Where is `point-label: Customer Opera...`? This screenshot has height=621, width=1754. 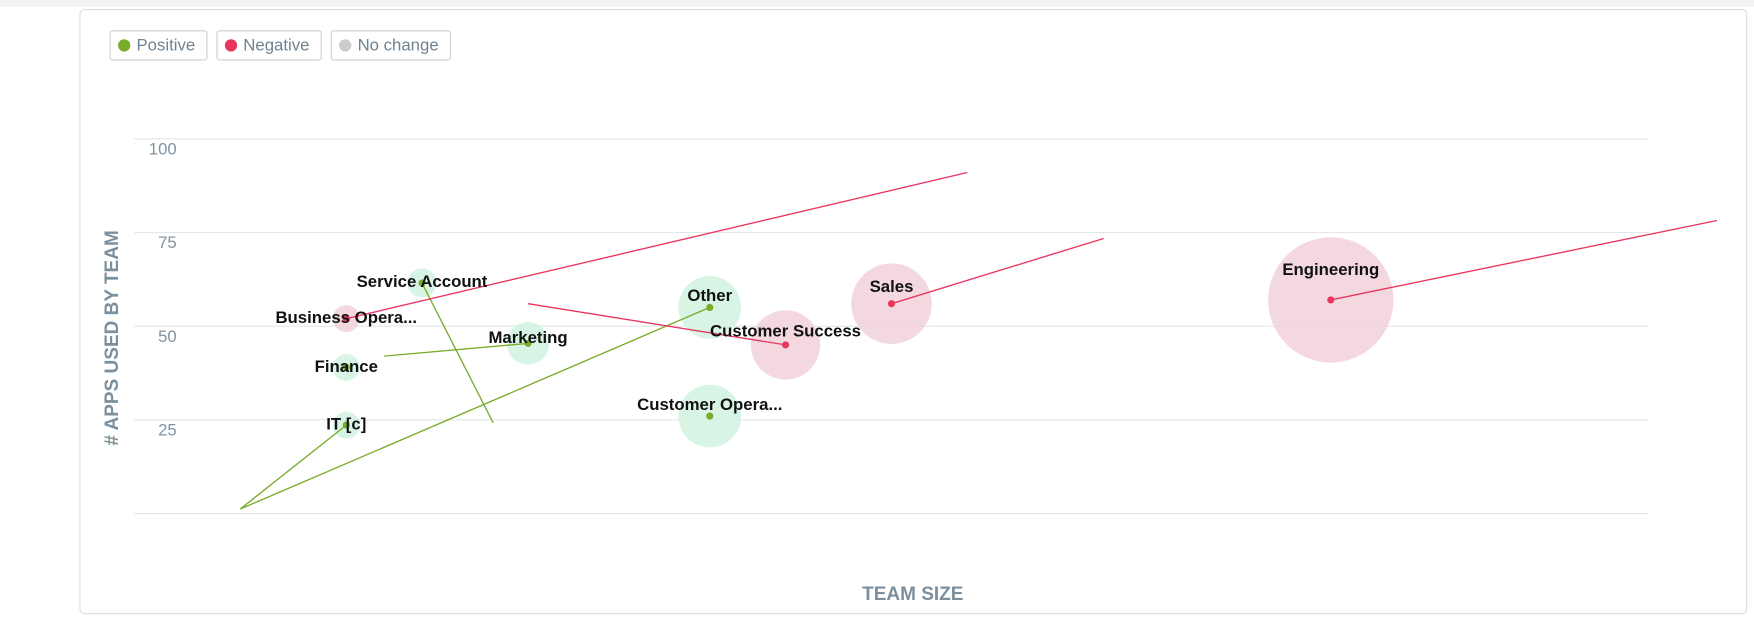
point-label: Customer Opera... is located at coordinates (709, 404).